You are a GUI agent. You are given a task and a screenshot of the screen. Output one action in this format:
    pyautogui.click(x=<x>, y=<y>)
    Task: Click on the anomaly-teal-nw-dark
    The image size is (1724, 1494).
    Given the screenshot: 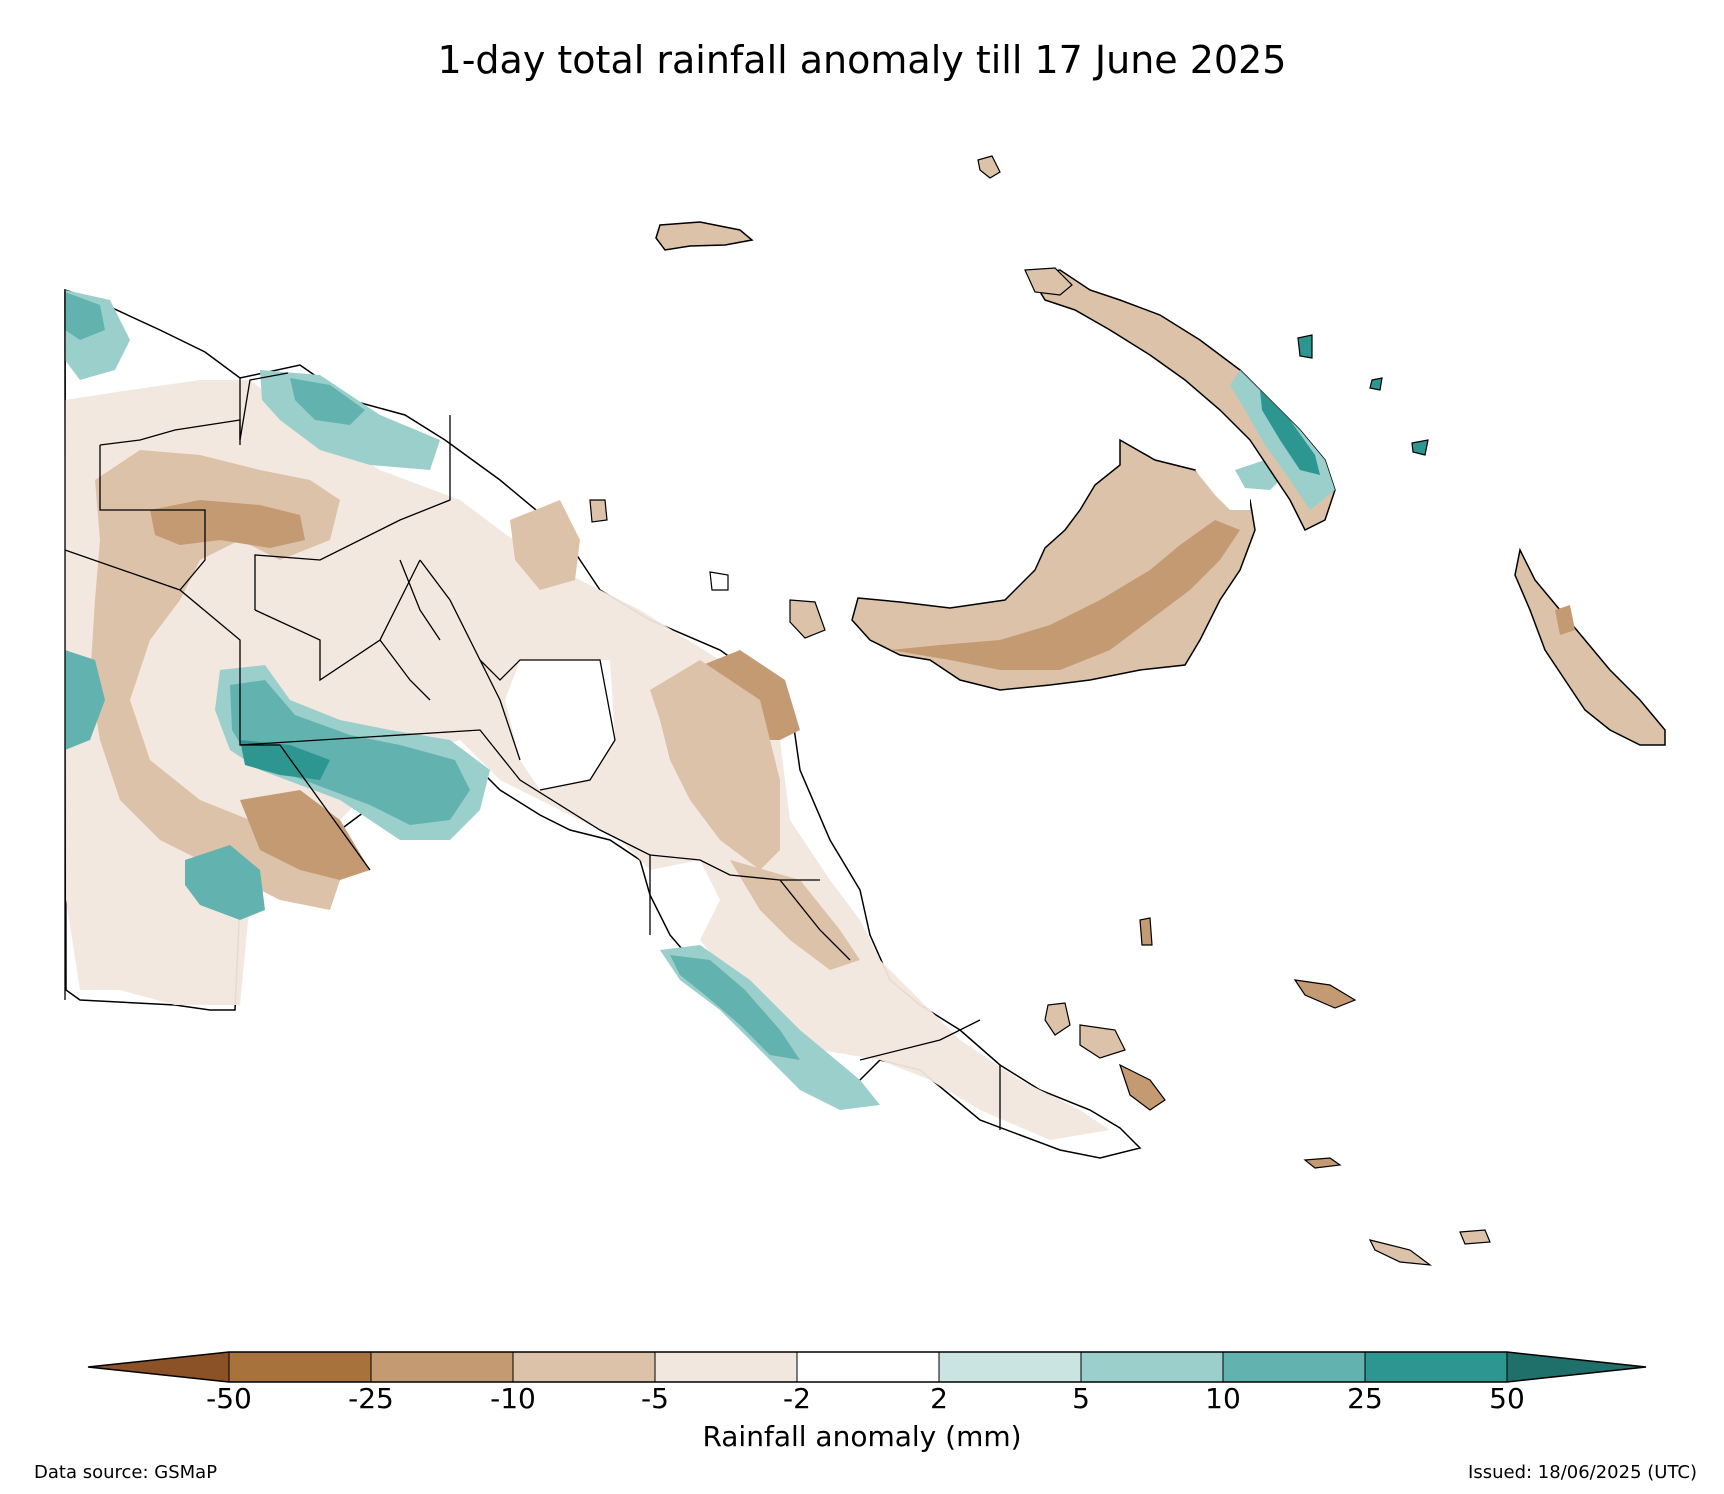 What is the action you would take?
    pyautogui.click(x=85, y=316)
    